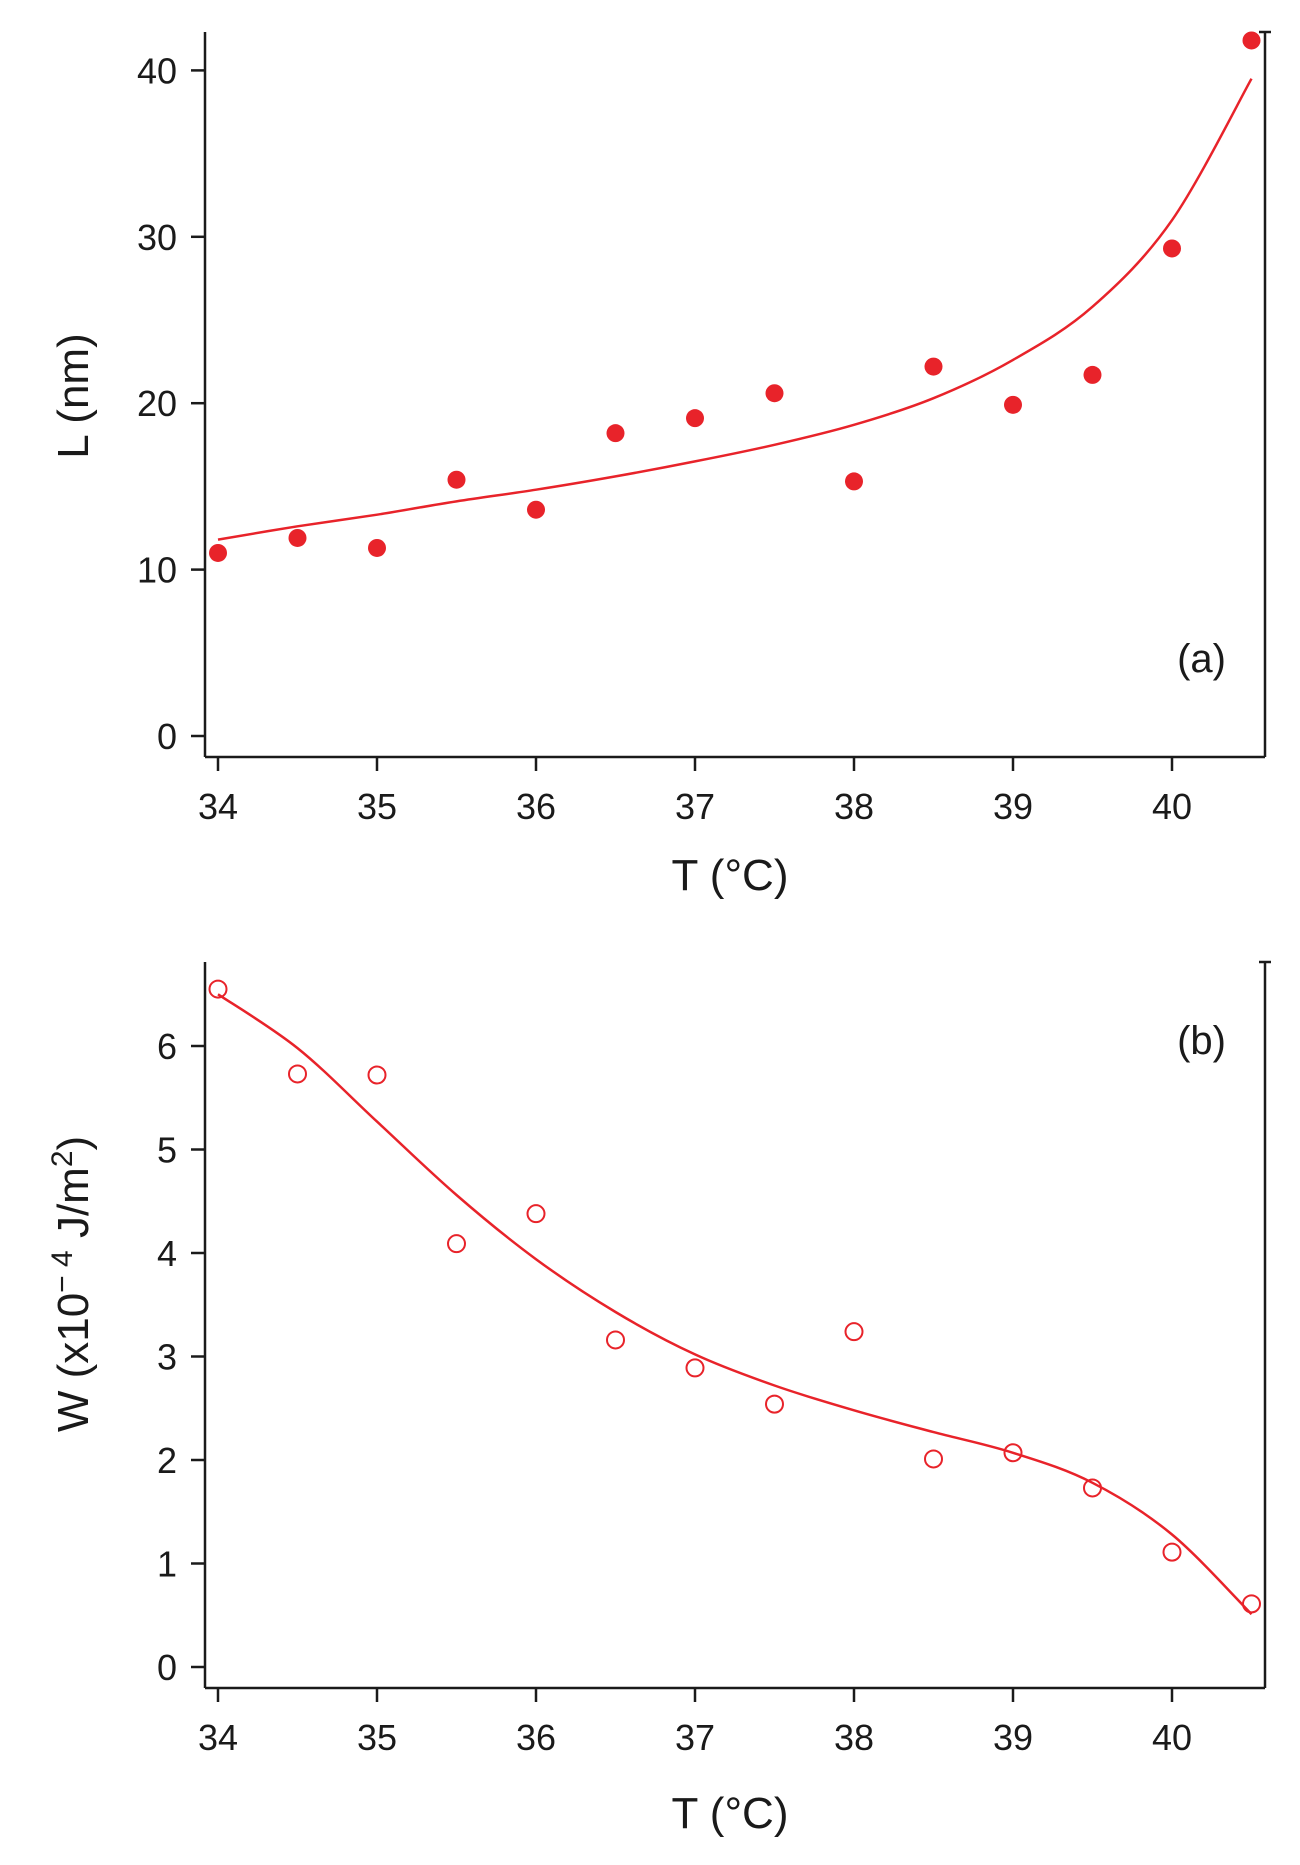  Describe the element at coordinates (854, 1737) in the screenshot. I see `panel-b-x-tick-label: 38` at that location.